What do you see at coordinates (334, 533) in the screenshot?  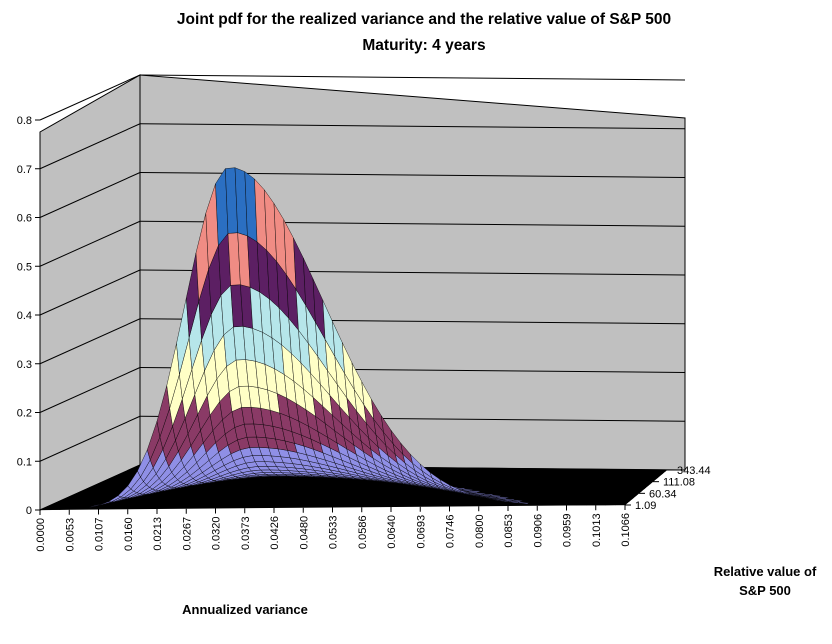 I see `x-tick-label: 0.0533` at bounding box center [334, 533].